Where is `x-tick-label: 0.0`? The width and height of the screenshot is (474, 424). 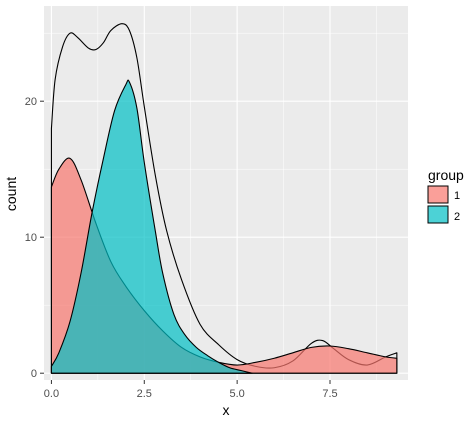
x-tick-label: 0.0 is located at coordinates (51, 394).